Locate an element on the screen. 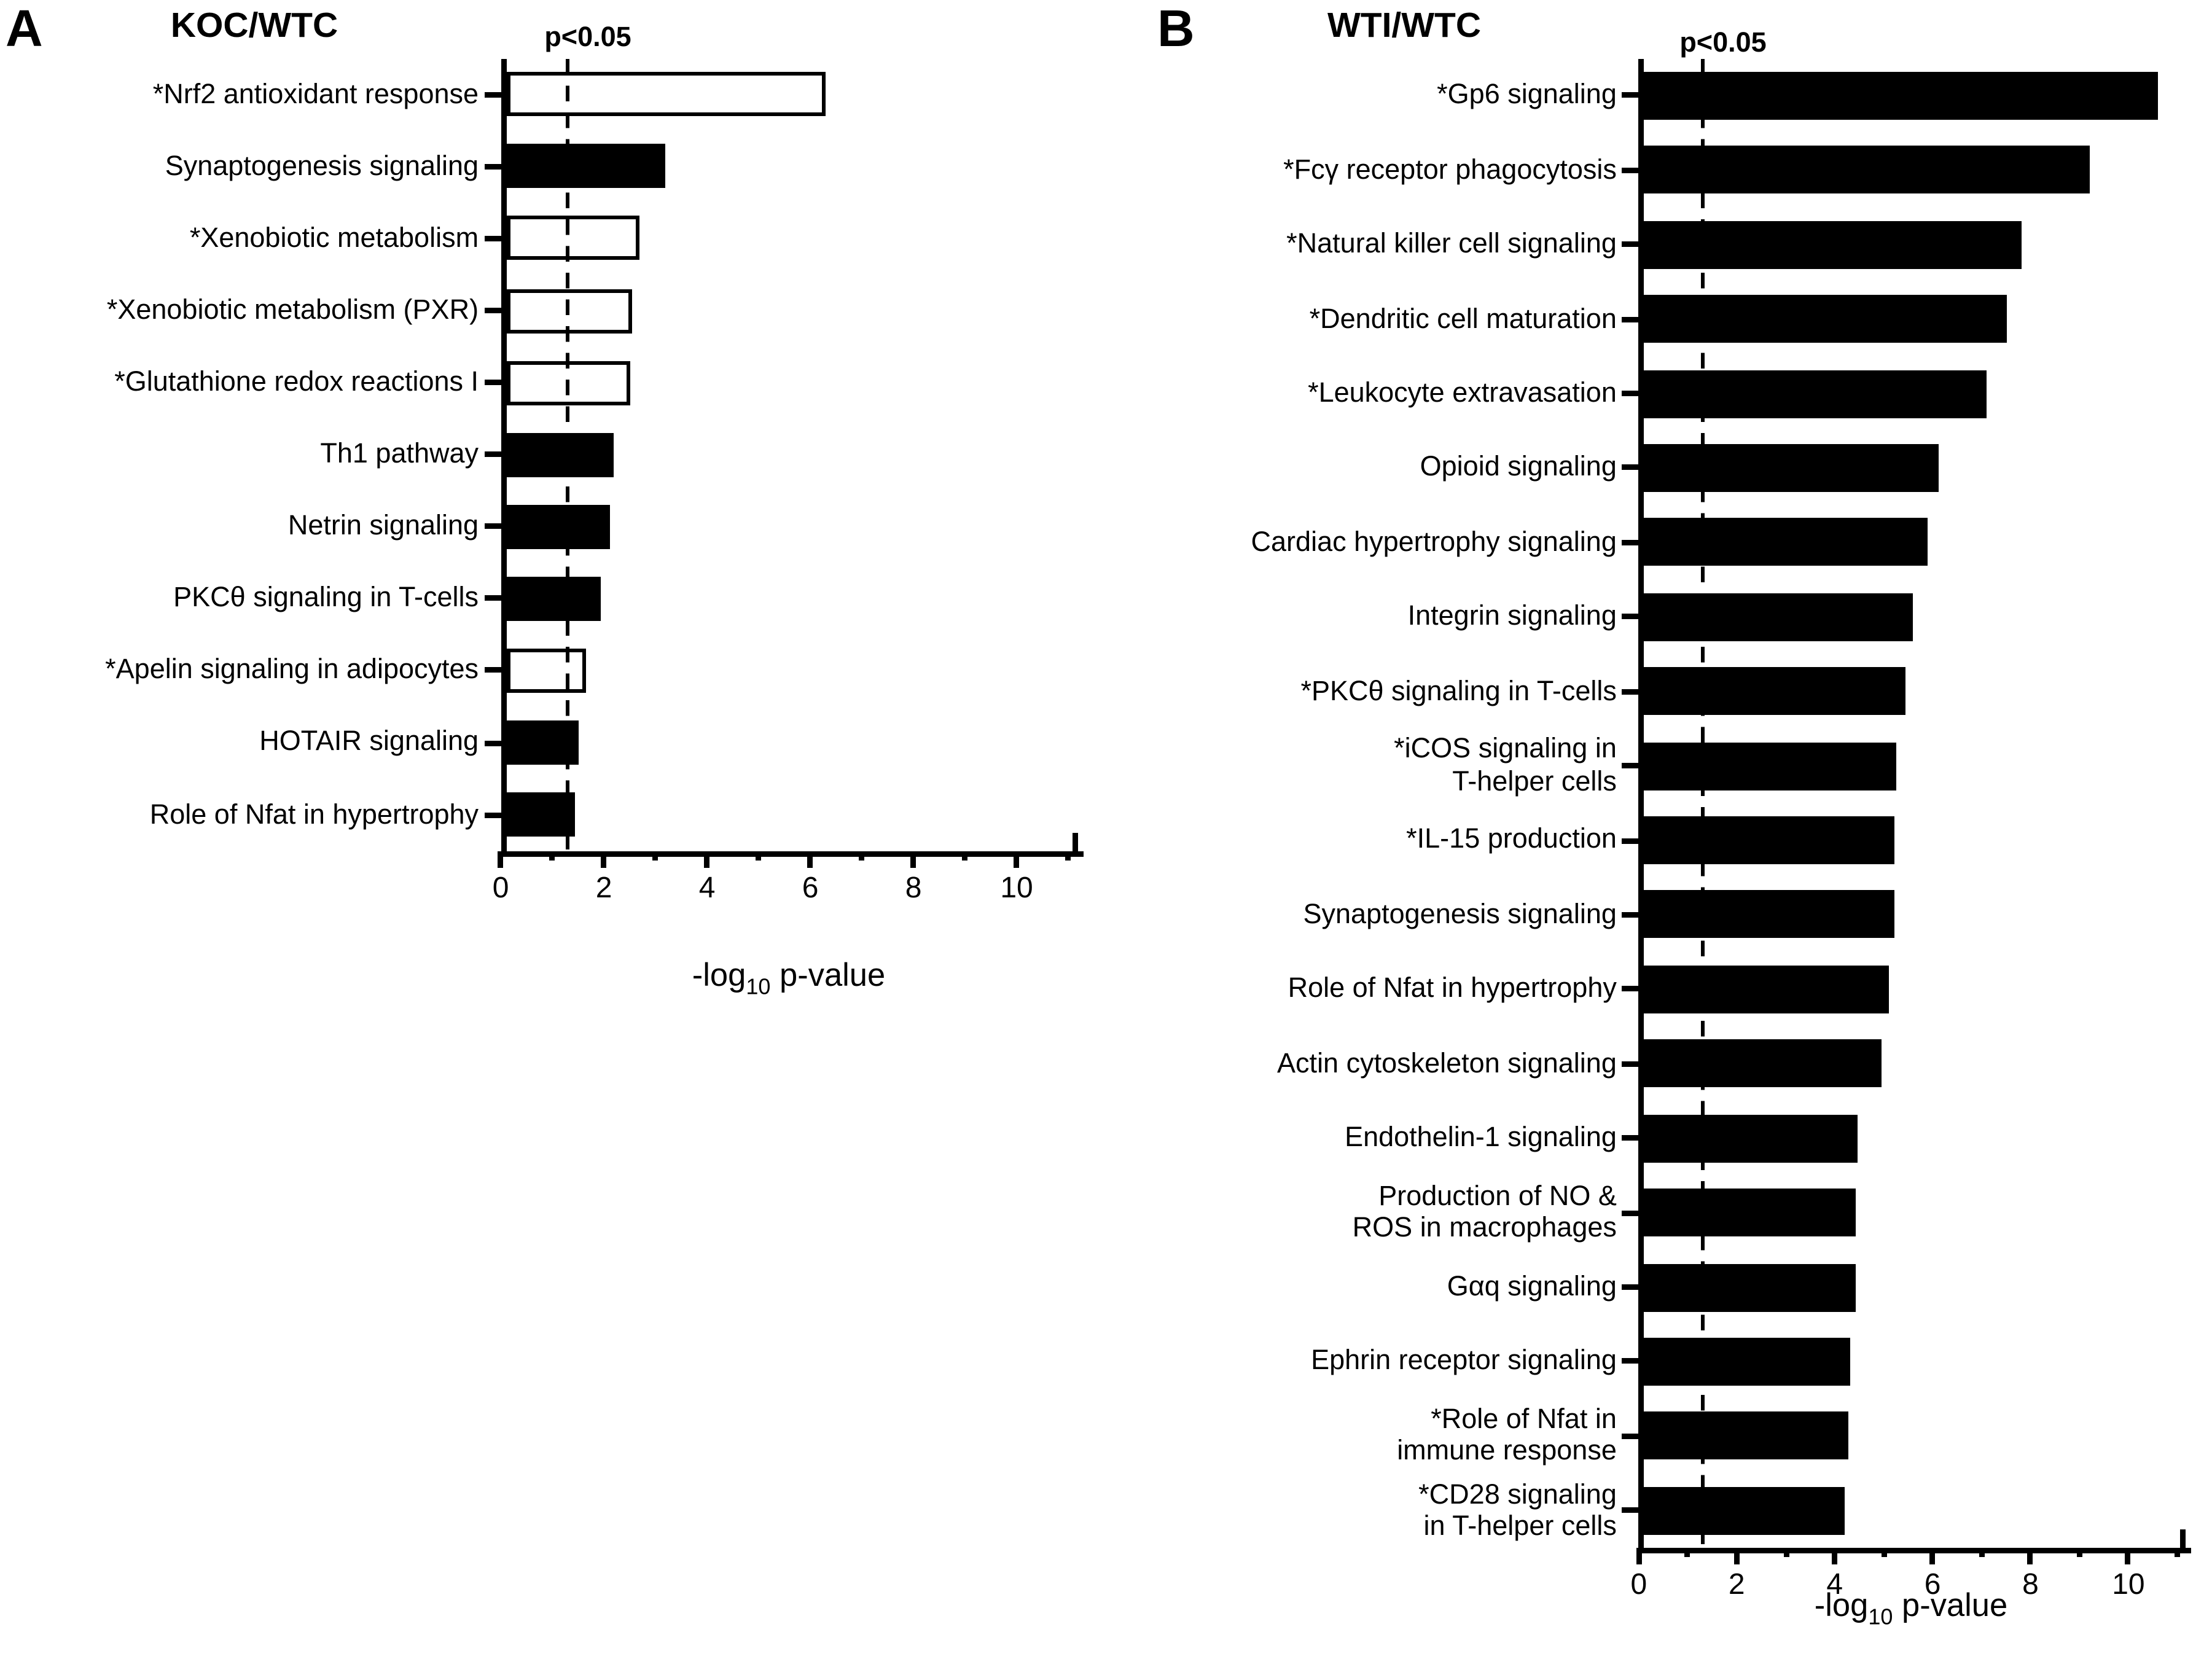 Image resolution: width=2212 pixels, height=1659 pixels. category-label: *Fcγ receptor phagocytosis is located at coordinates (1450, 170).